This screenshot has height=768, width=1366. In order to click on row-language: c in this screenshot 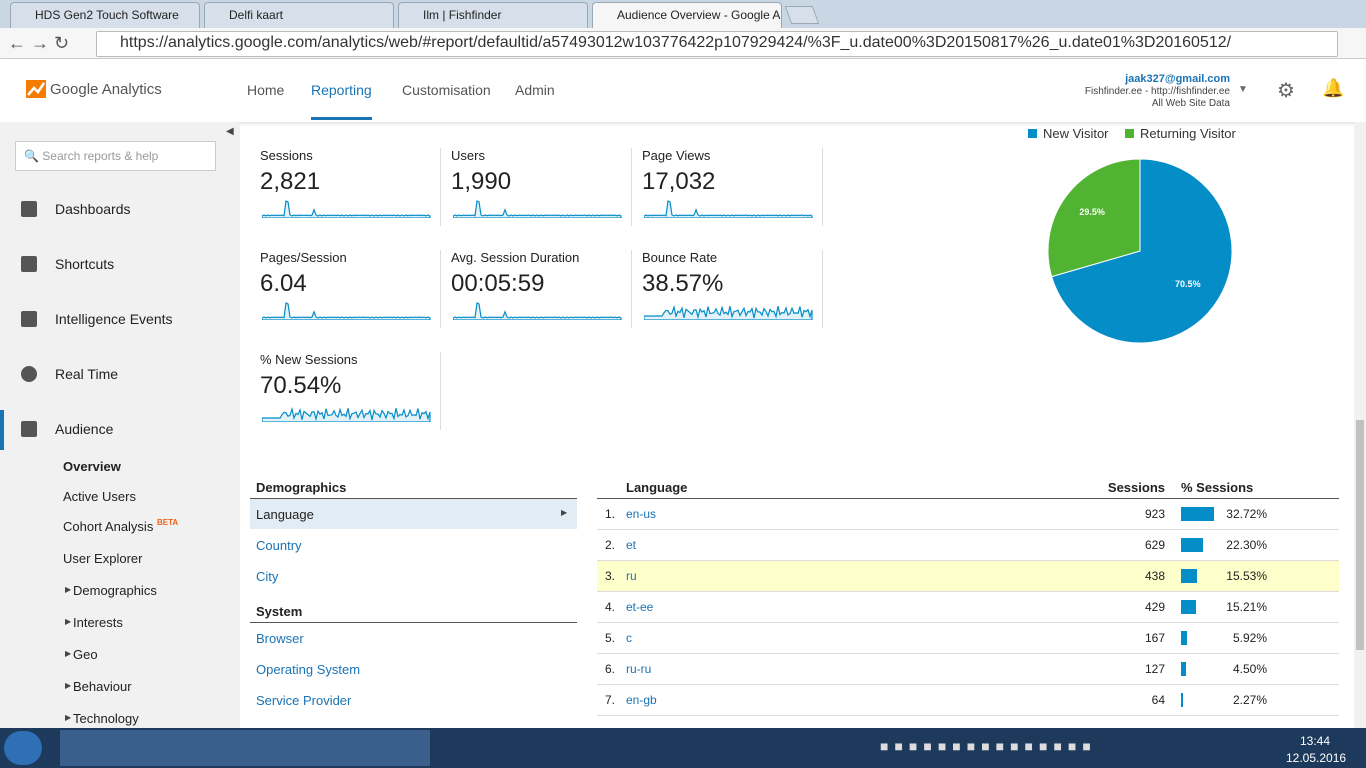, I will do `click(629, 638)`.